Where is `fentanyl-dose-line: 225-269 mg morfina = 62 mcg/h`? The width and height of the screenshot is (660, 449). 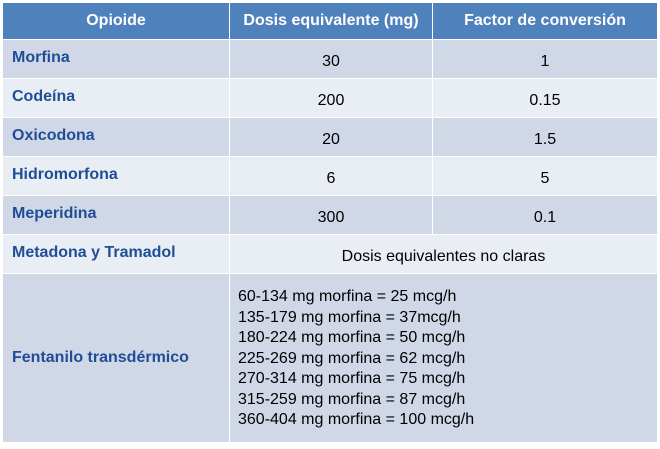
fentanyl-dose-line: 225-269 mg morfina = 62 mcg/h is located at coordinates (352, 358).